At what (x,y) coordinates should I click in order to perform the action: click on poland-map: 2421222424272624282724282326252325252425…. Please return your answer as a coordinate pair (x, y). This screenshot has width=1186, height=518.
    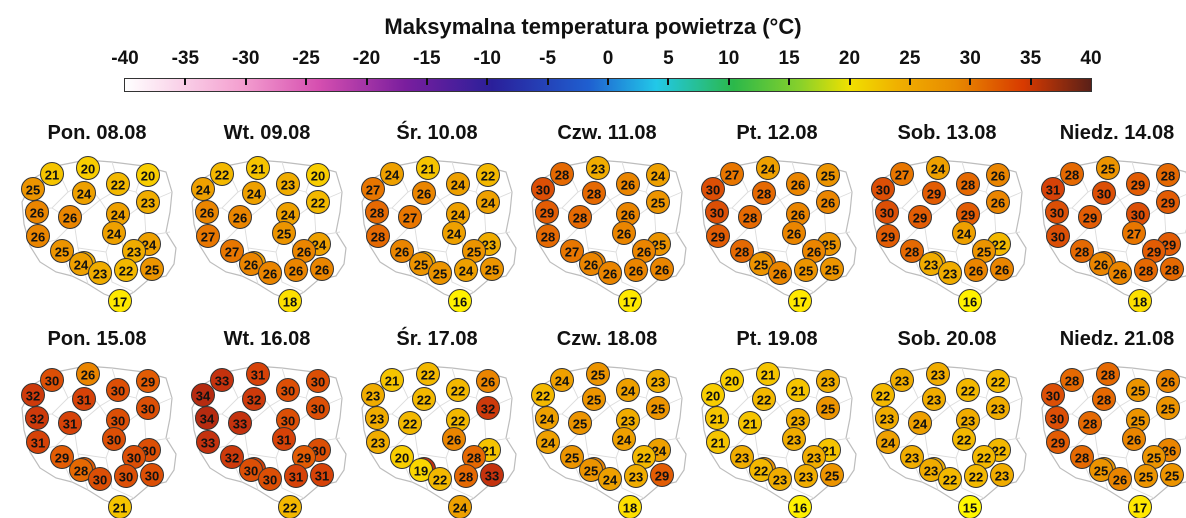
    Looking at the image, I should click on (437, 230).